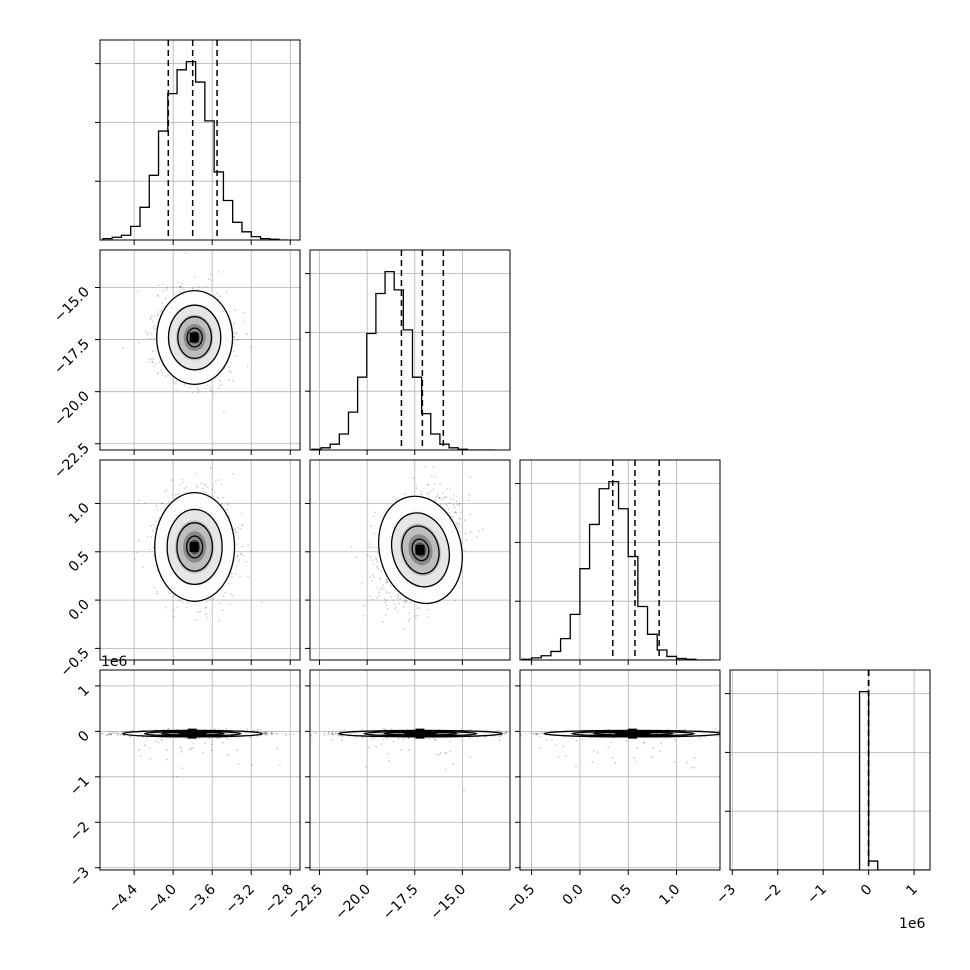  What do you see at coordinates (618, 570) in the screenshot?
I see `histogram-step` at bounding box center [618, 570].